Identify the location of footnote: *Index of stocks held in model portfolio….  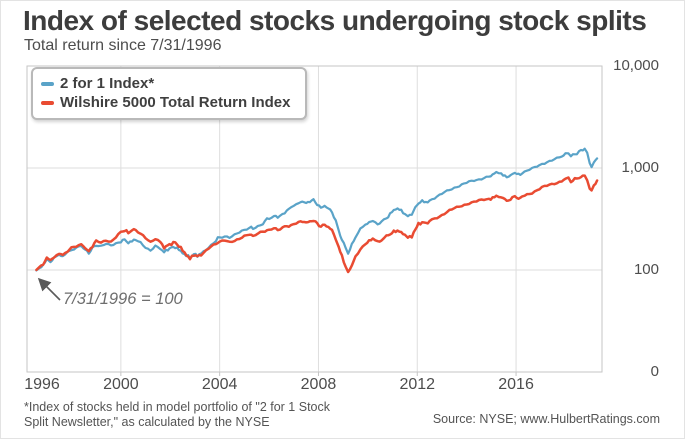
(177, 415).